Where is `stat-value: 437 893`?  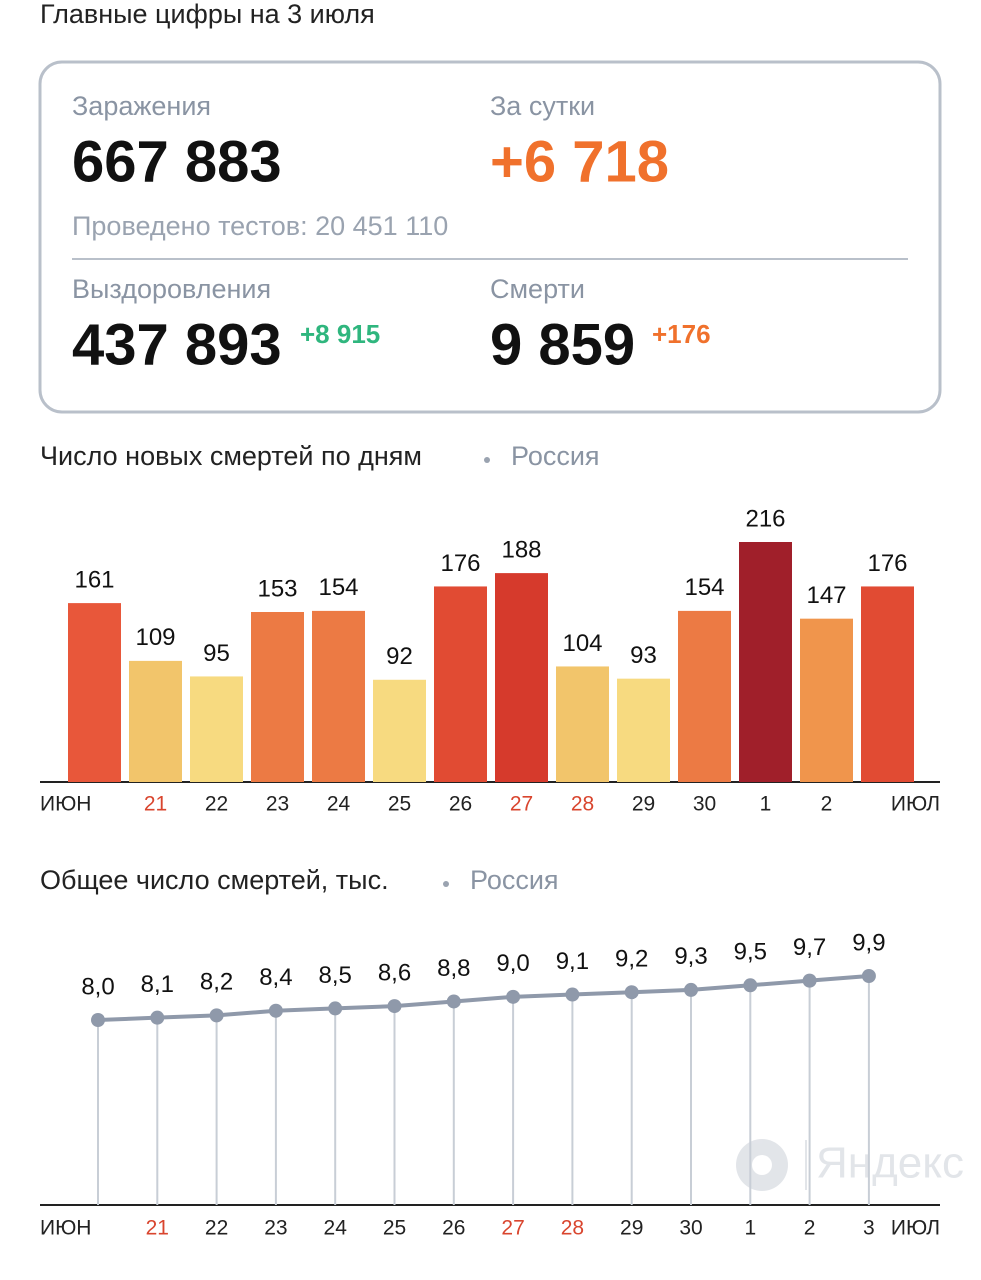
stat-value: 437 893 is located at coordinates (177, 344).